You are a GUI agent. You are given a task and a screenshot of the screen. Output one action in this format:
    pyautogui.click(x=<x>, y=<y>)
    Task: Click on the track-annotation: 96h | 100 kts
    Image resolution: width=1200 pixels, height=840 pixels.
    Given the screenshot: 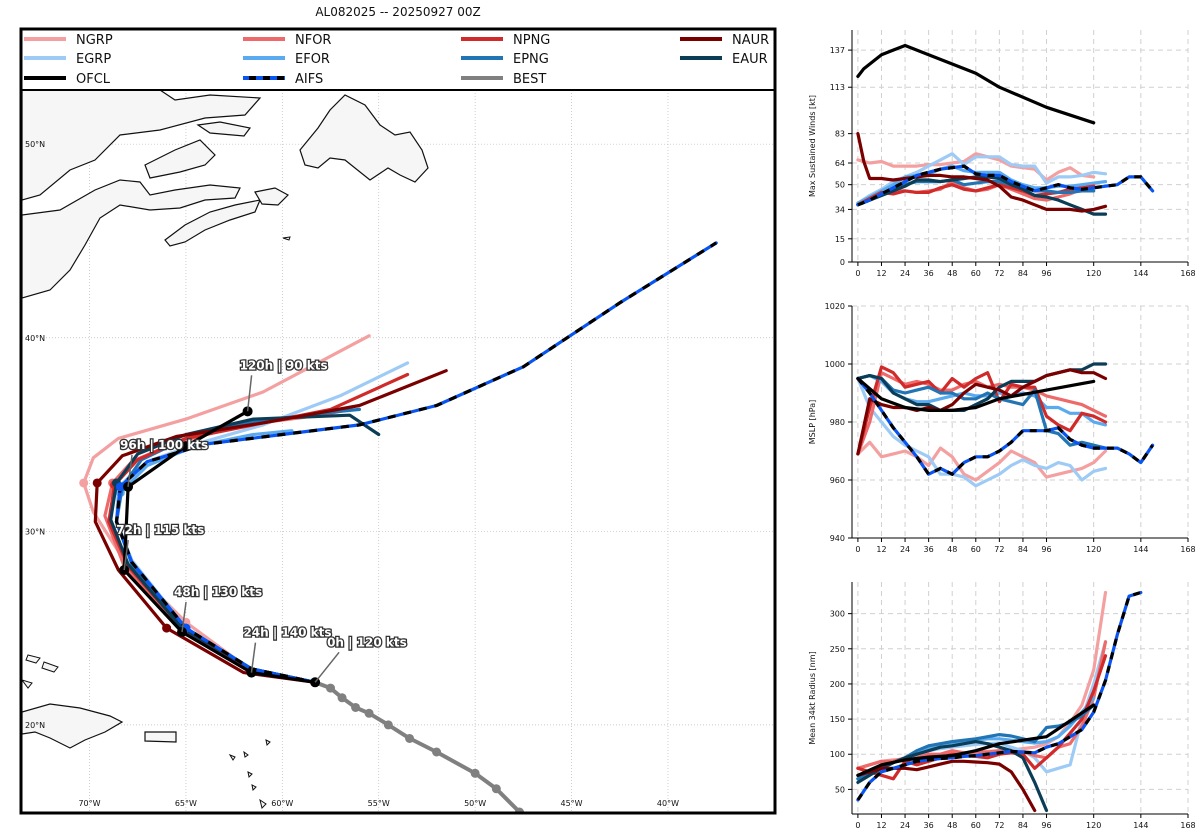 What is the action you would take?
    pyautogui.click(x=164, y=462)
    